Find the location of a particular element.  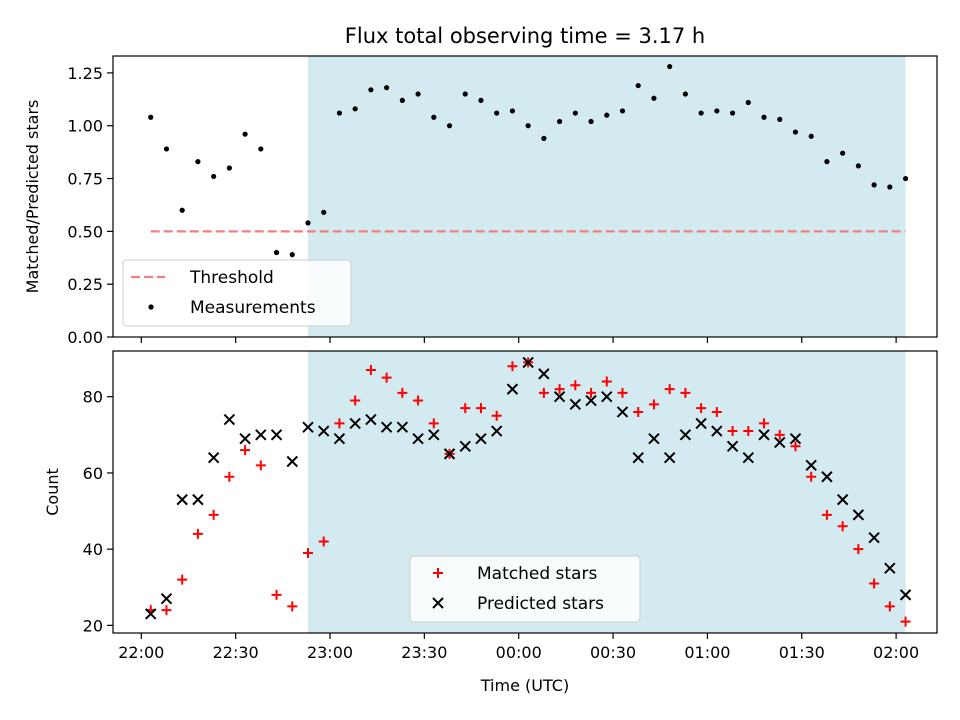

y-tick-label: 1.00 is located at coordinates (85, 126).